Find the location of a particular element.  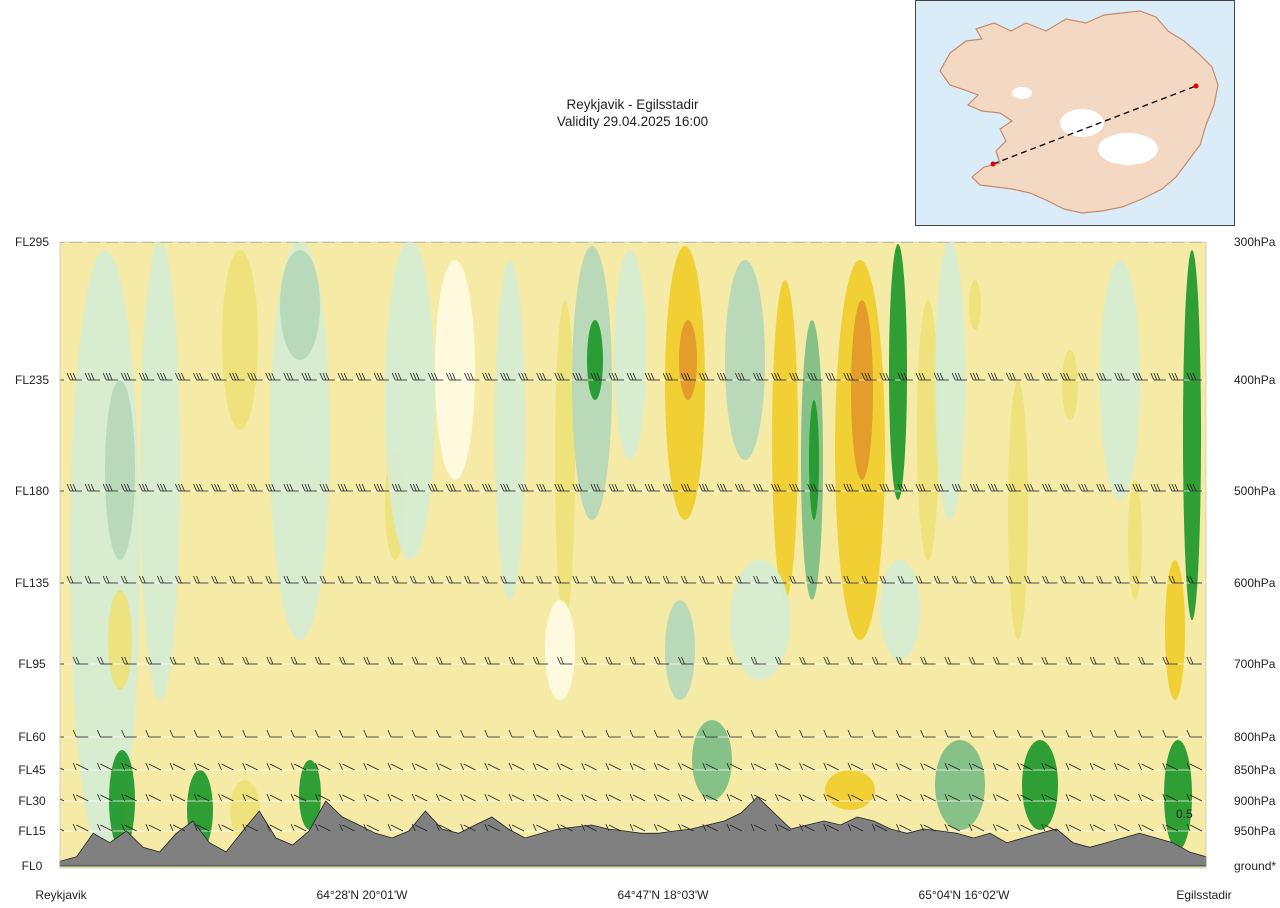

terrain-profile is located at coordinates (633, 831).